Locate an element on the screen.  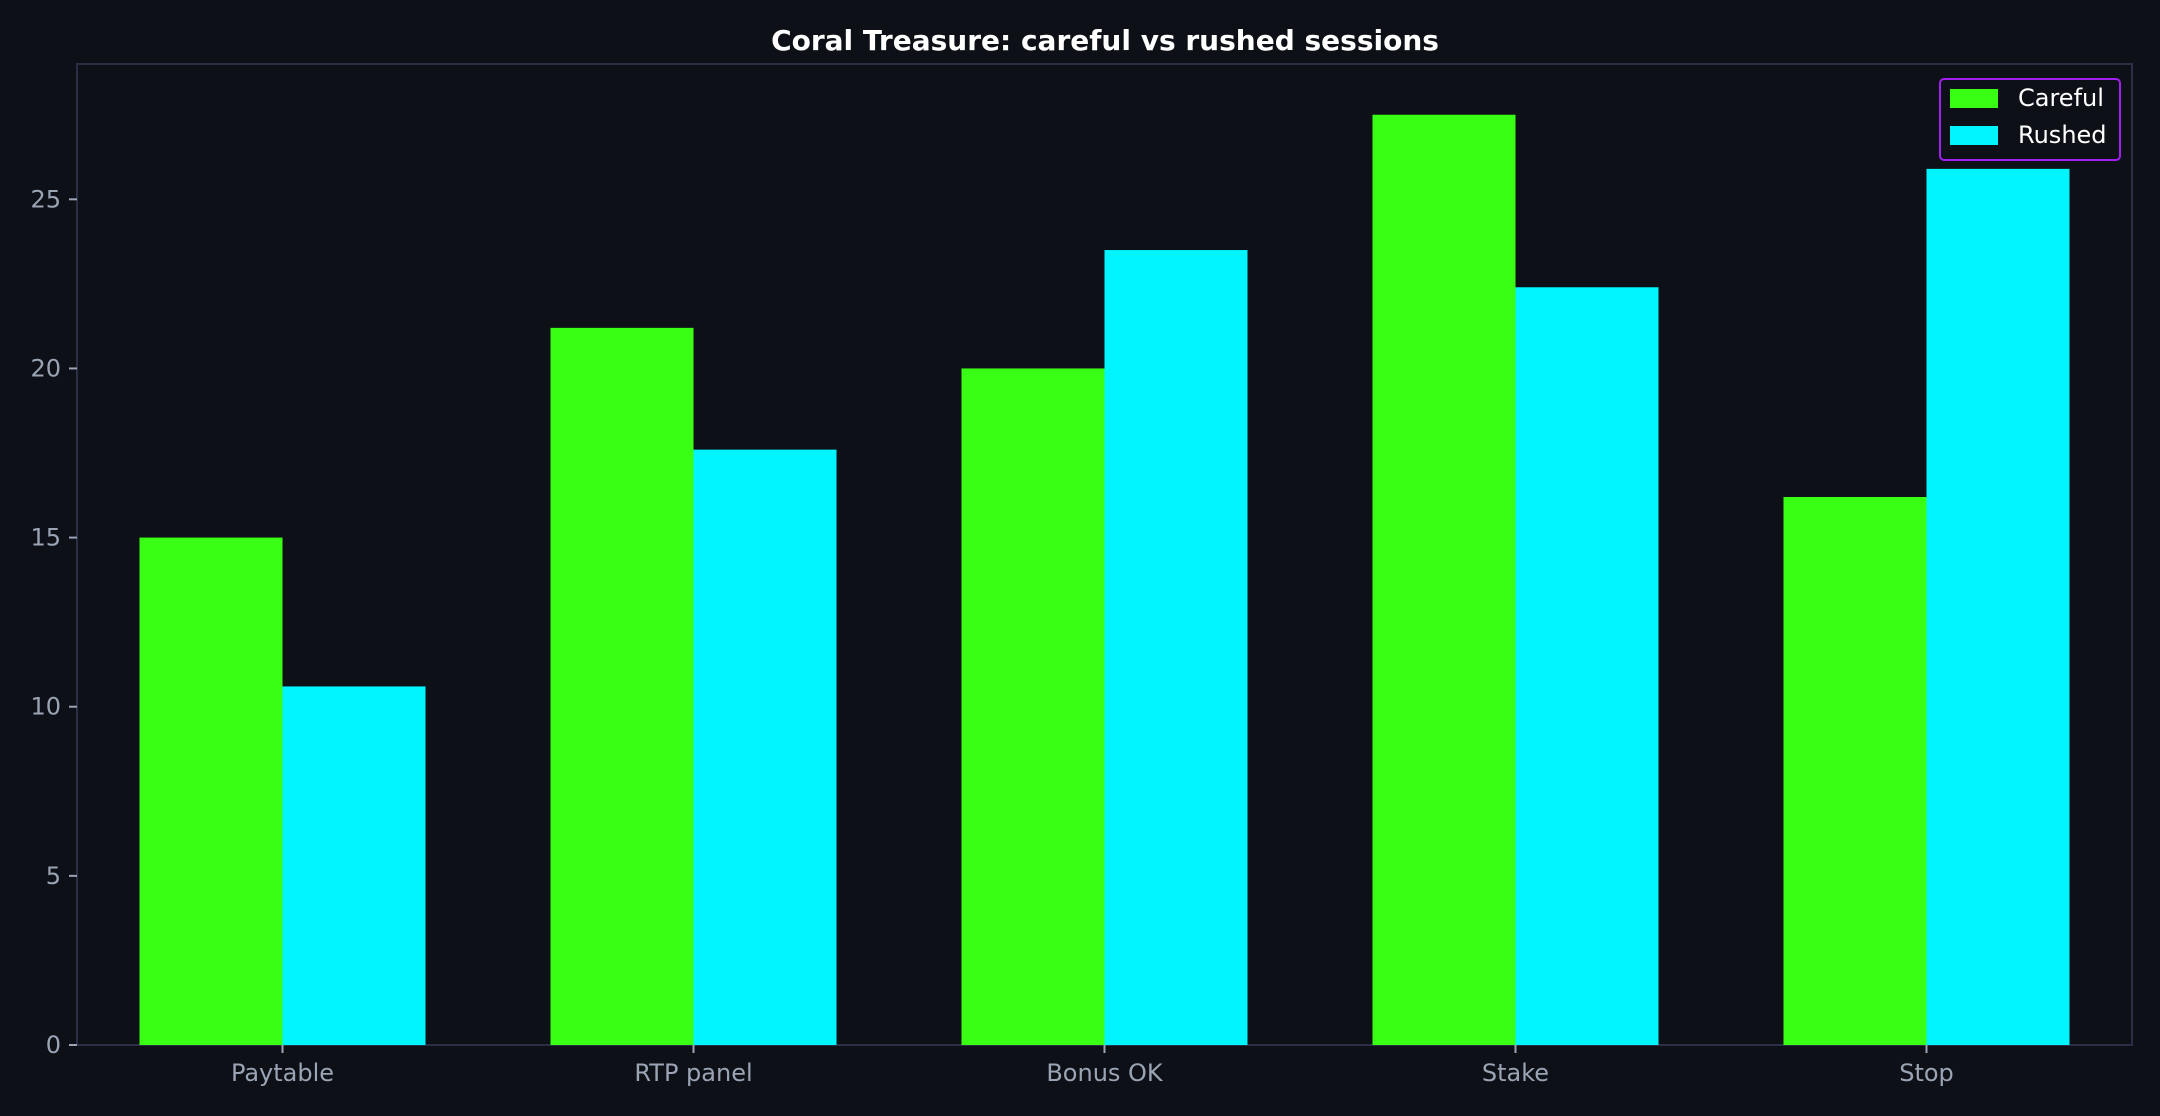
x-axis: Paytable RTP panel Bonus OK Stake Stop is located at coordinates (1092, 1066).